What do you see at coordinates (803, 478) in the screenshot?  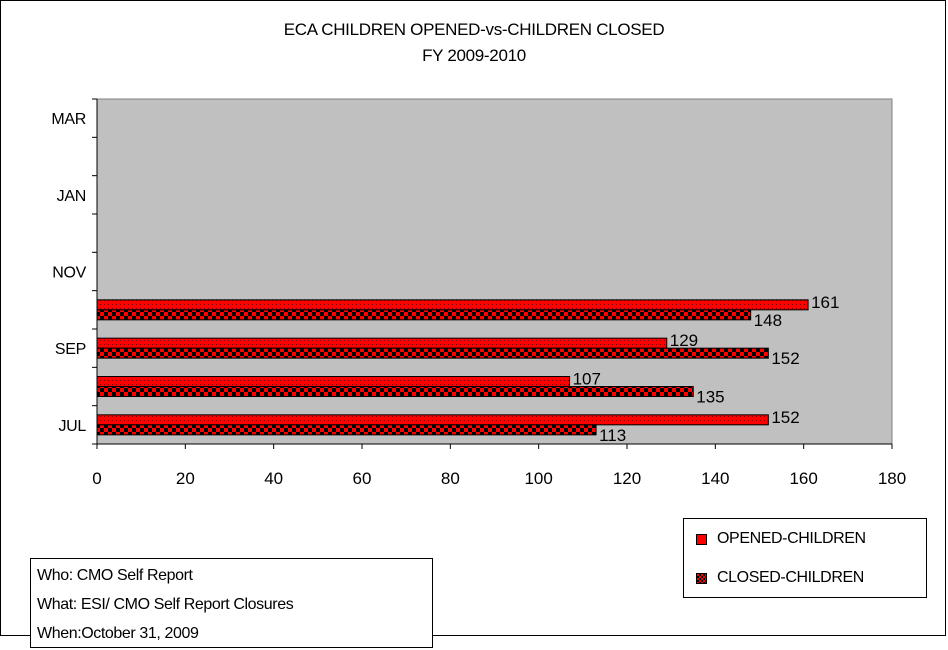 I see `x-tick-label: 160` at bounding box center [803, 478].